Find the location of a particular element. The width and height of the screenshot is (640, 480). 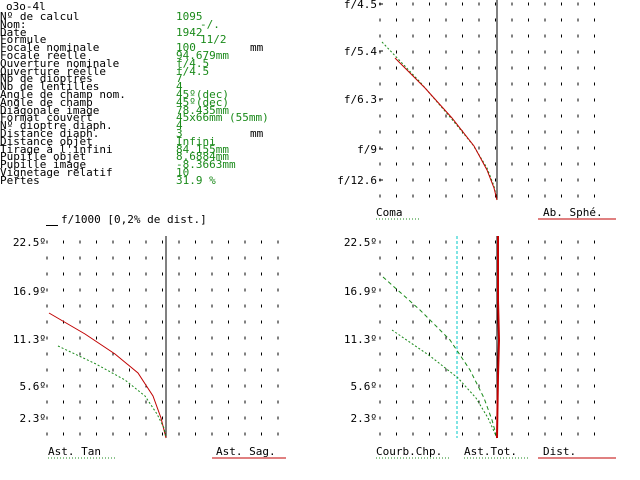

spec-row: Diagonale image 78.435mm is located at coordinates (150, 110).